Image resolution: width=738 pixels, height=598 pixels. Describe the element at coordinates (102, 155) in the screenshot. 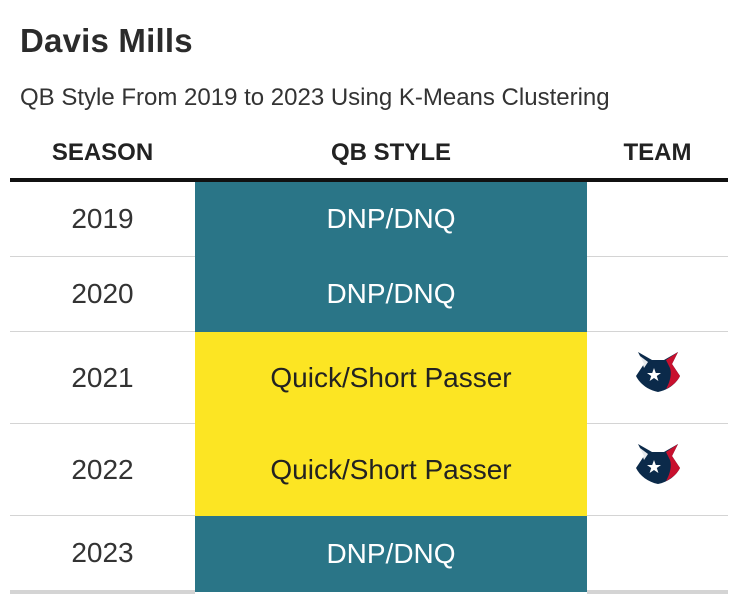

I see `column-header-season: SEASON` at that location.